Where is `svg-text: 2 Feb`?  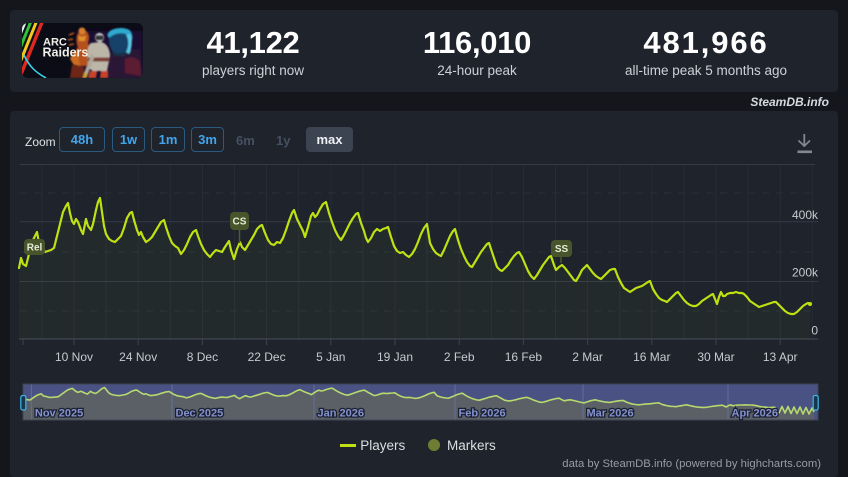
svg-text: 2 Feb is located at coordinates (459, 357).